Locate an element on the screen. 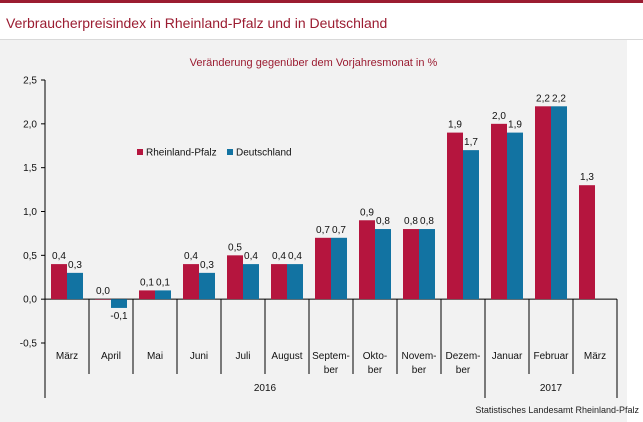  x-tick-label: Januar is located at coordinates (507, 356).